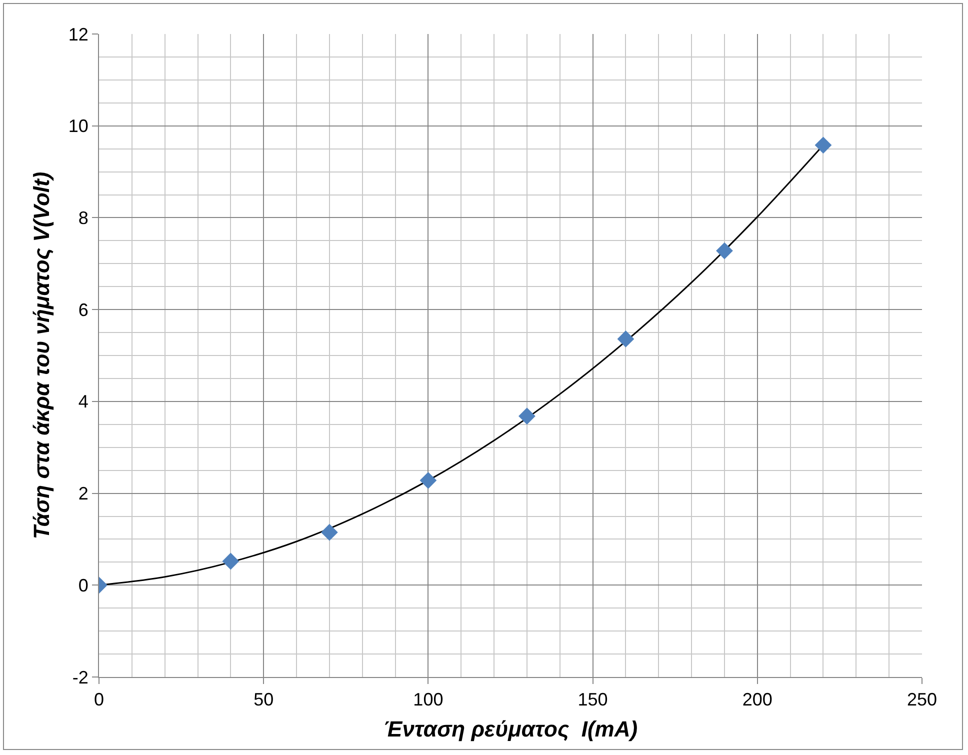  What do you see at coordinates (99, 700) in the screenshot?
I see `x-tick-label: 0` at bounding box center [99, 700].